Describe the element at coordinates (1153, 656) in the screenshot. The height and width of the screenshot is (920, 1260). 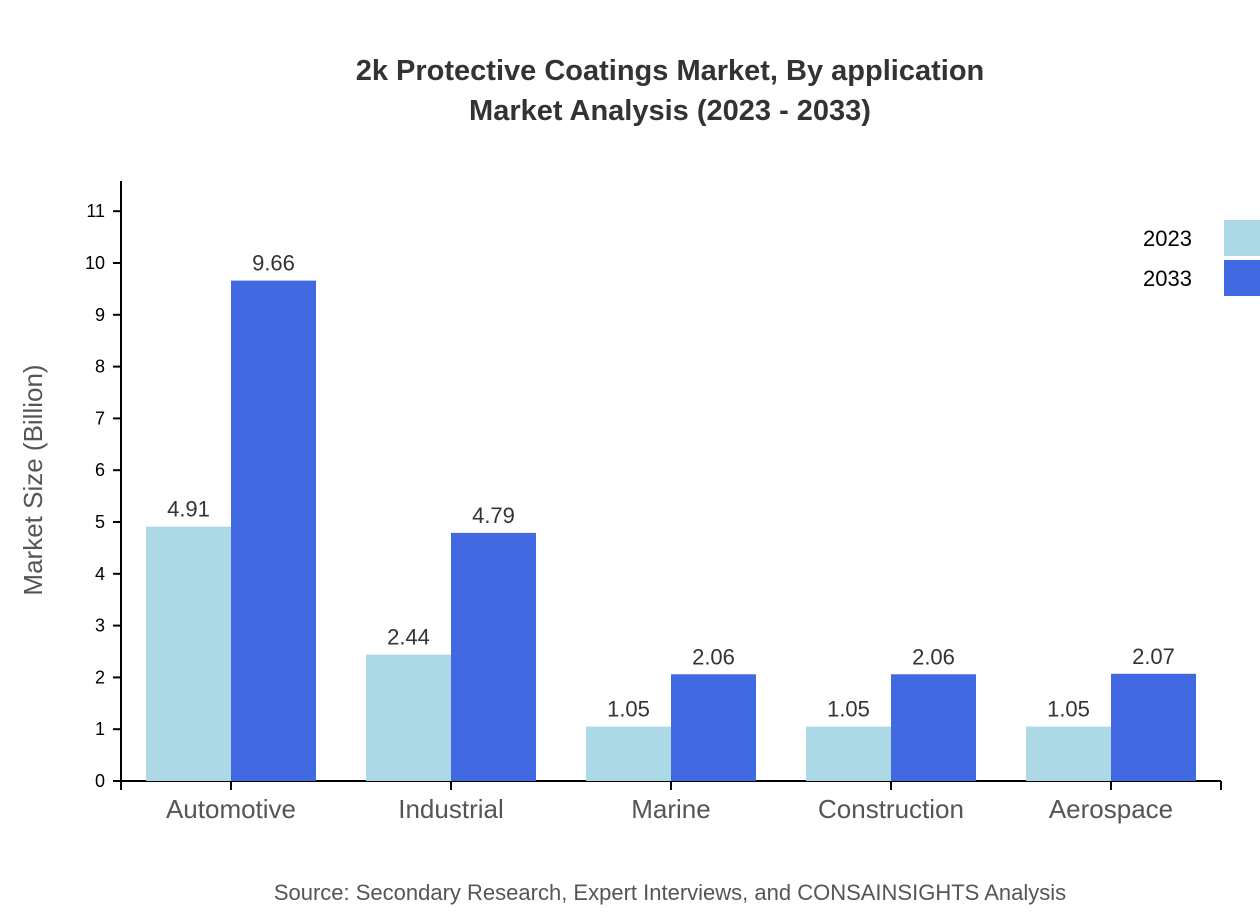
I see `data-label: 2.07` at that location.